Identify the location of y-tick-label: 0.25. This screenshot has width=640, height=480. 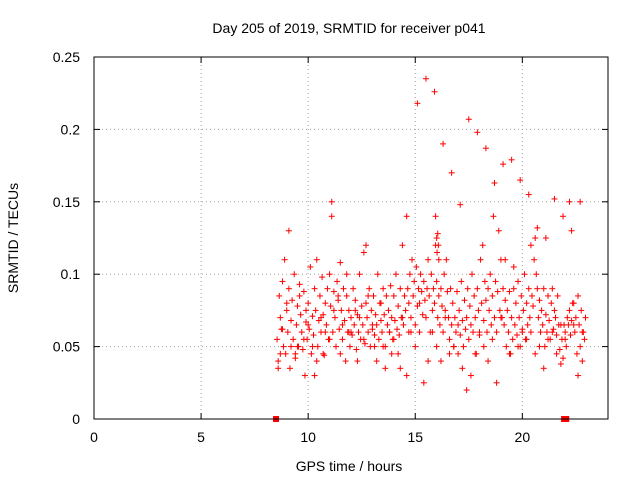
(66, 57).